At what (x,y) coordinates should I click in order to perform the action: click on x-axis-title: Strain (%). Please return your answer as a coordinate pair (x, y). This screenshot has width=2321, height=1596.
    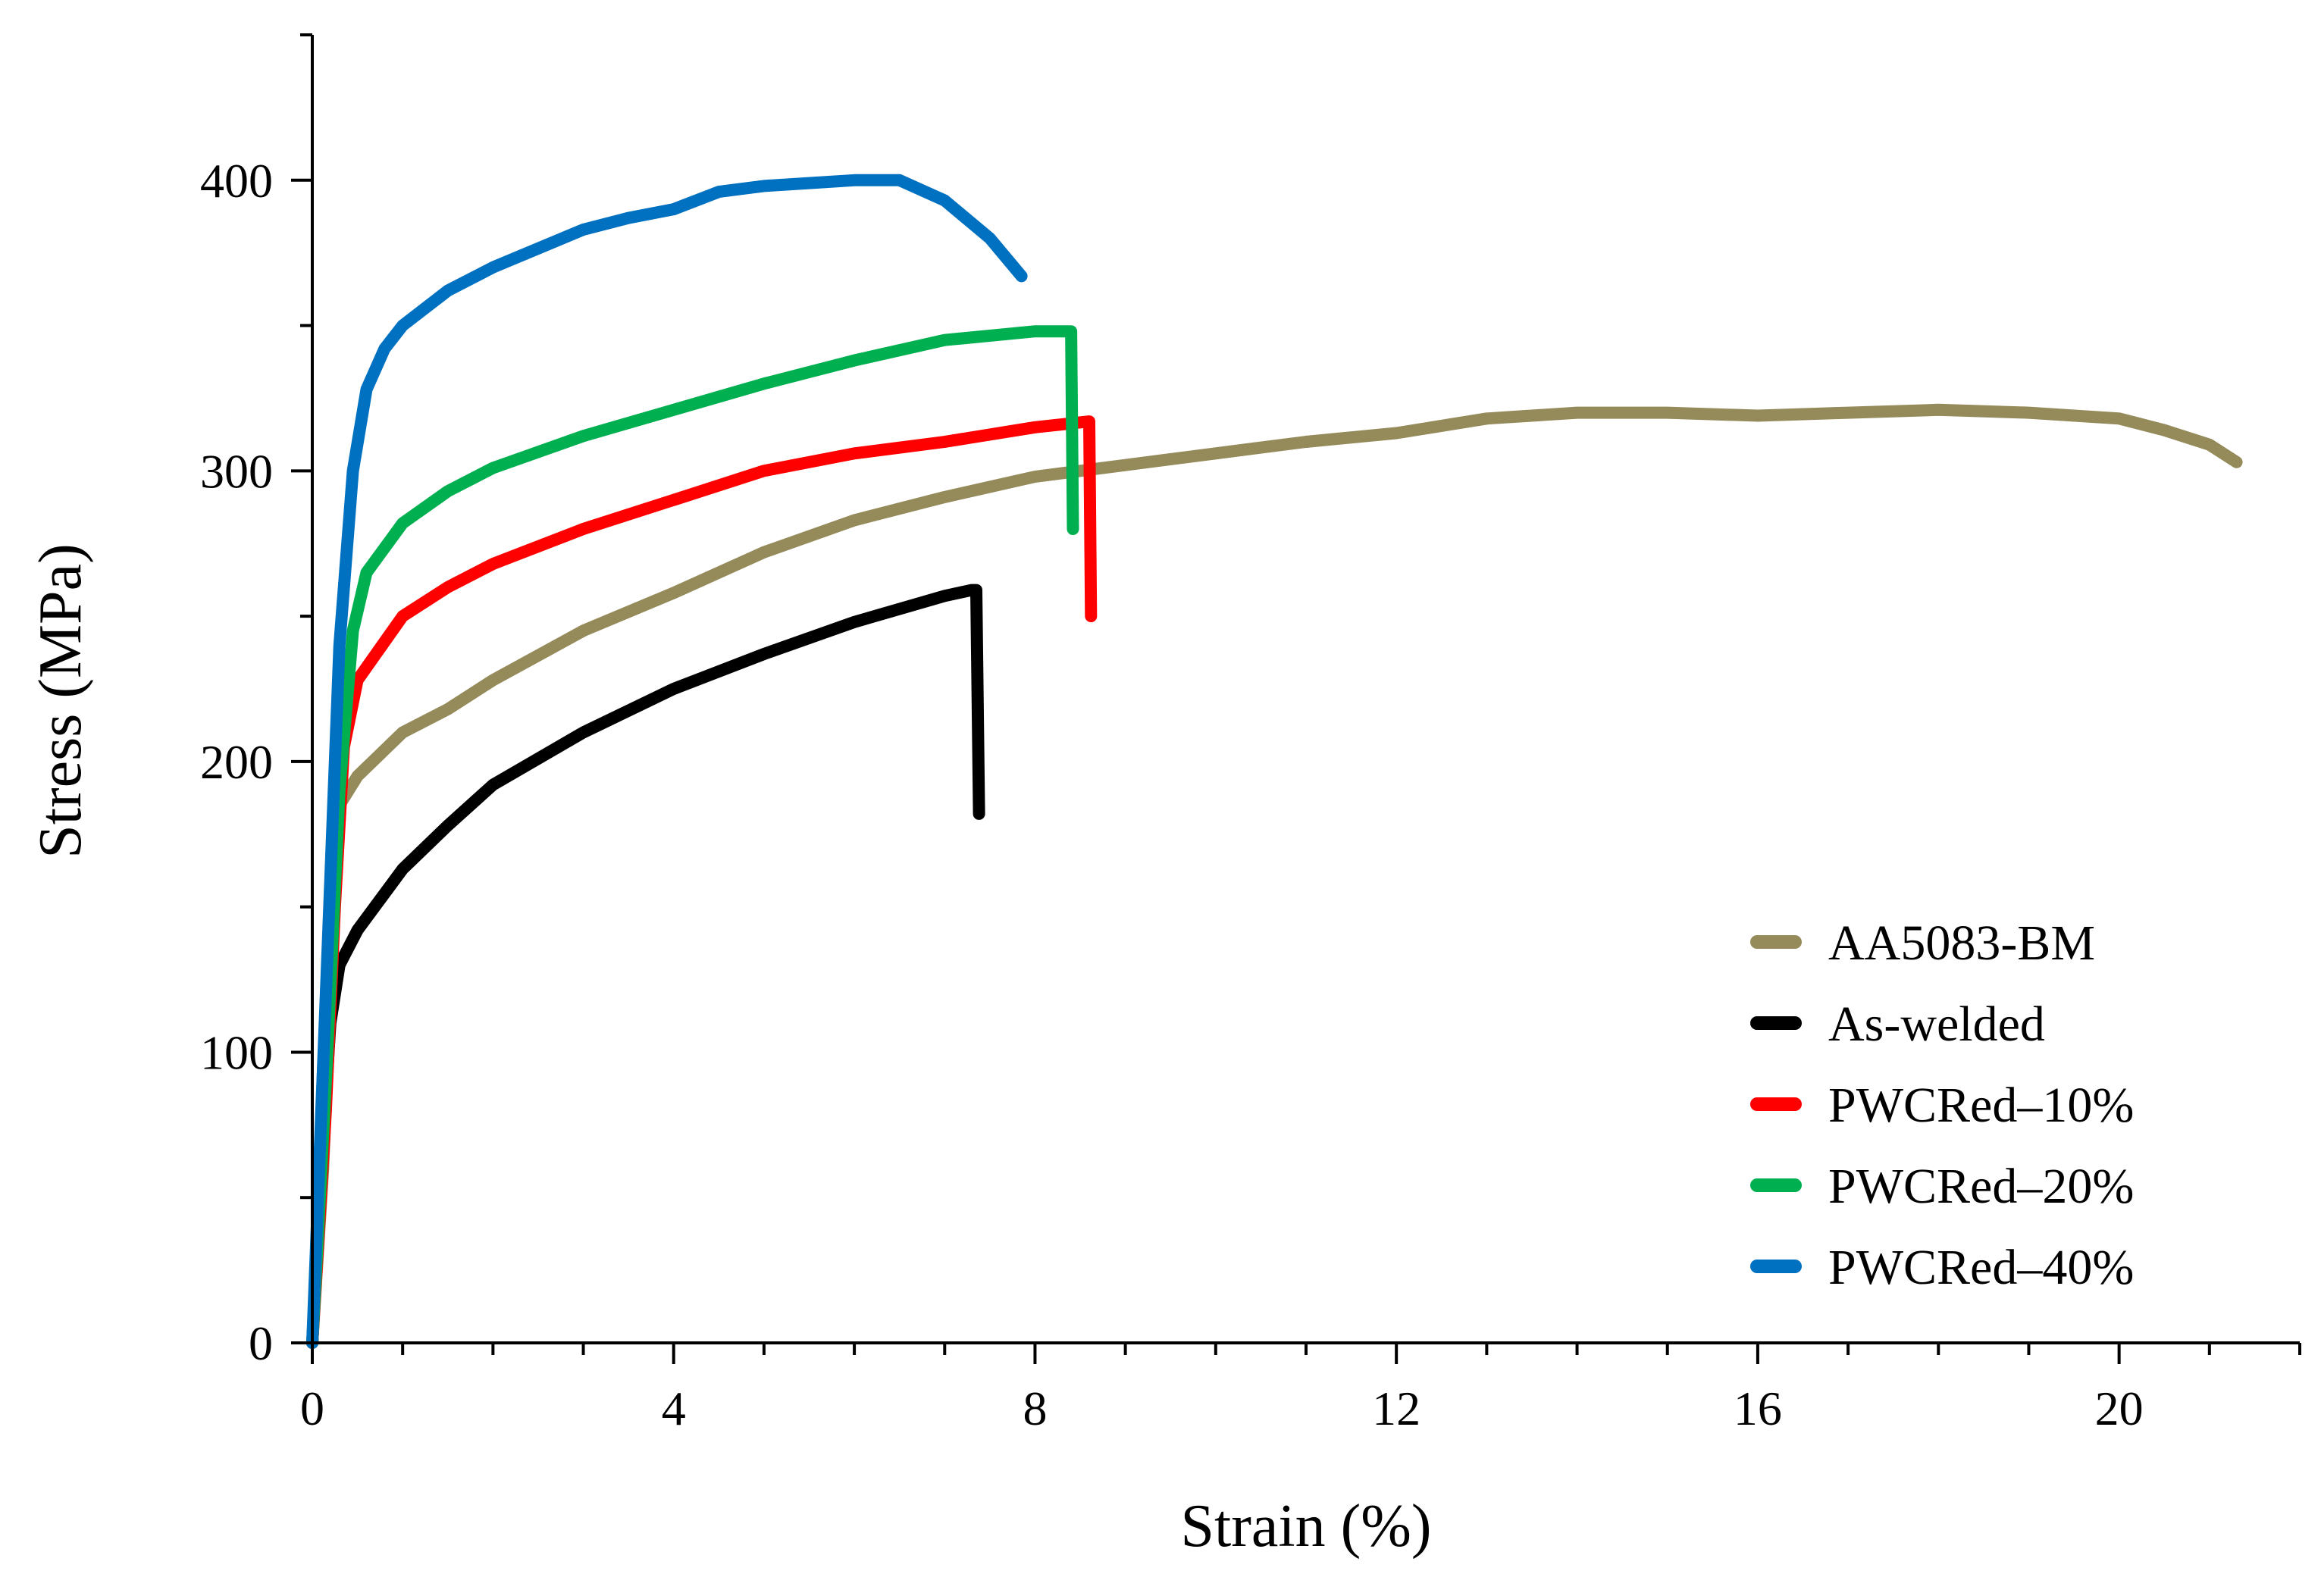
    Looking at the image, I should click on (1305, 1526).